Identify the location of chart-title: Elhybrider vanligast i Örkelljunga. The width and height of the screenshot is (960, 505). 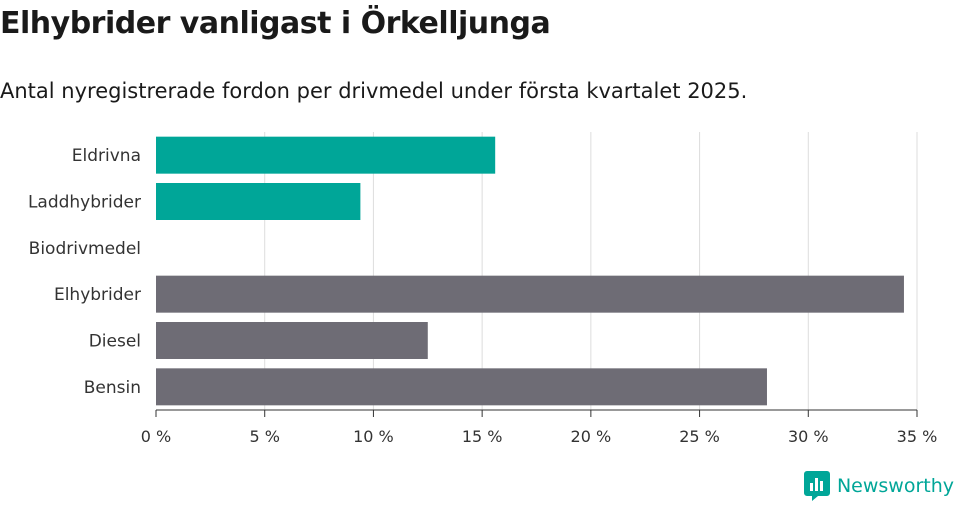
(275, 23).